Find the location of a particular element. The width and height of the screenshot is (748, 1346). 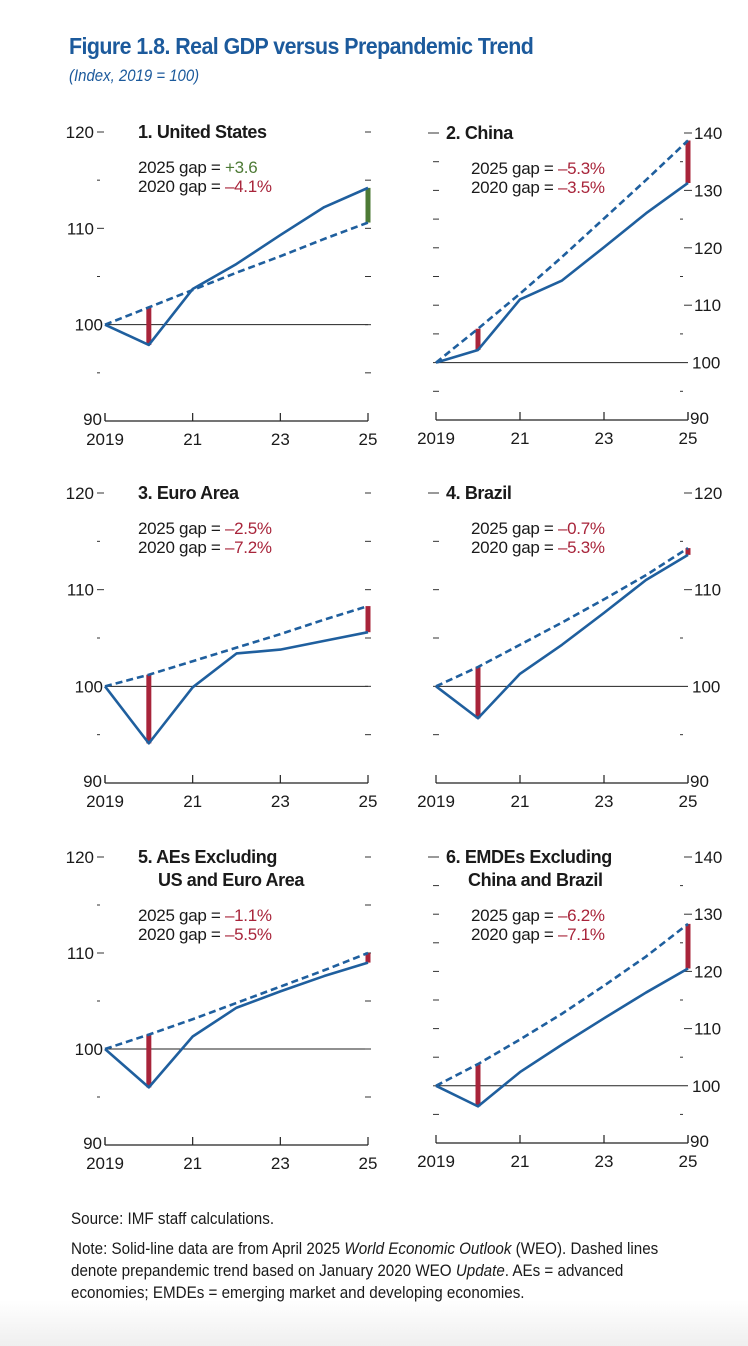

gap-annotation: 2020 gap = –7.2% is located at coordinates (205, 547).